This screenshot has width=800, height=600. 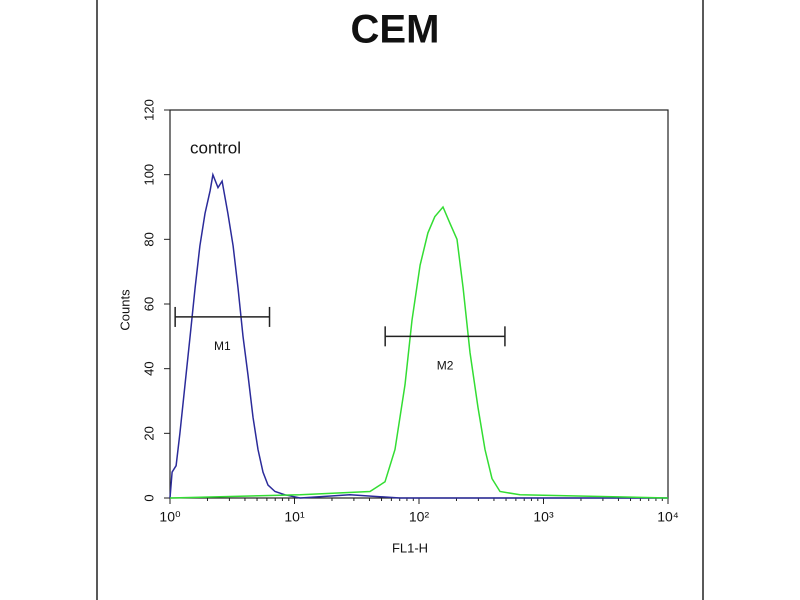 I want to click on y-tick-label: 120, so click(x=148, y=110).